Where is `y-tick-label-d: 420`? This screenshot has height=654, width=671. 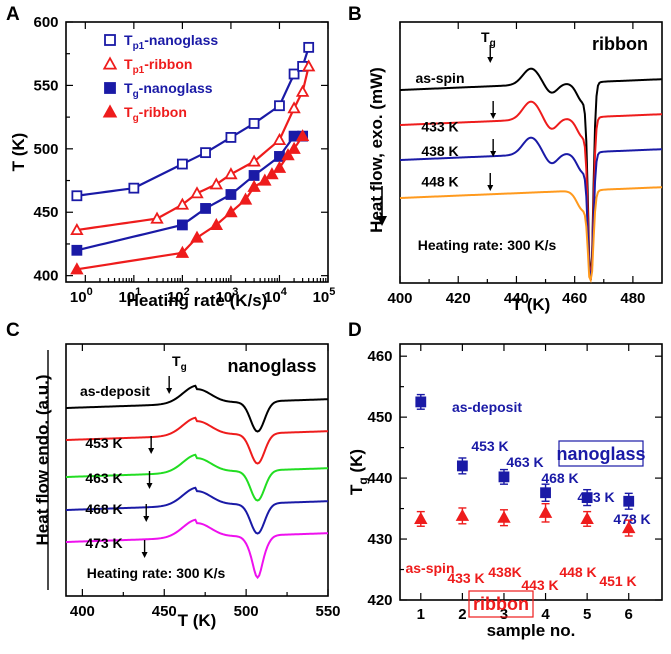 y-tick-label-d: 420 is located at coordinates (379, 600).